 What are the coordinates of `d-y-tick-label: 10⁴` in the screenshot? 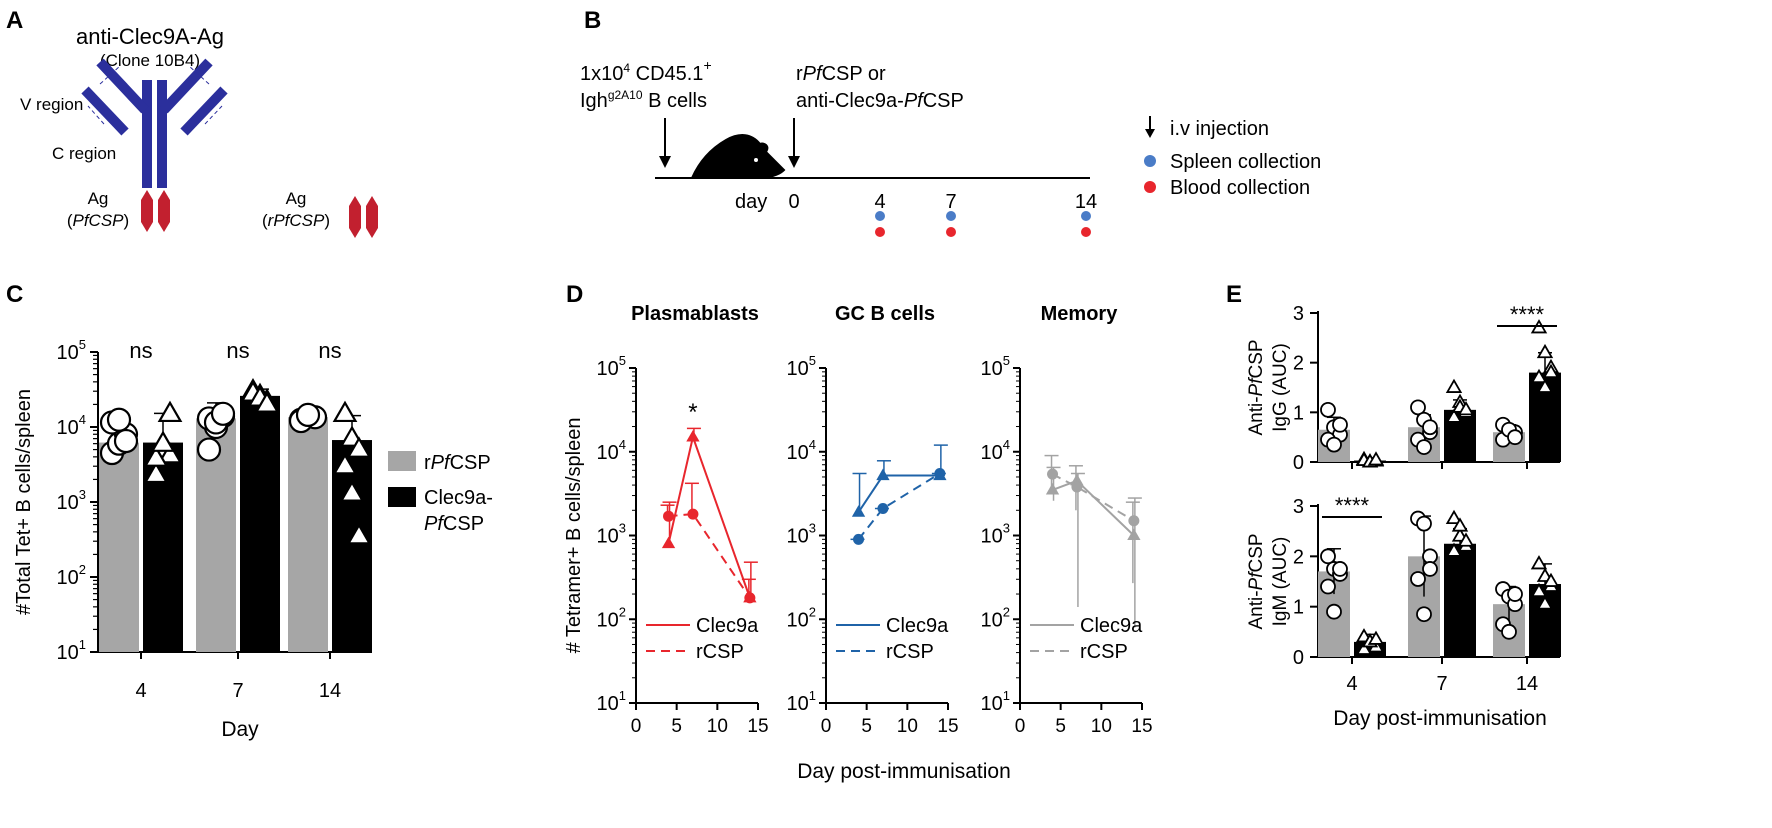 It's located at (995, 450).